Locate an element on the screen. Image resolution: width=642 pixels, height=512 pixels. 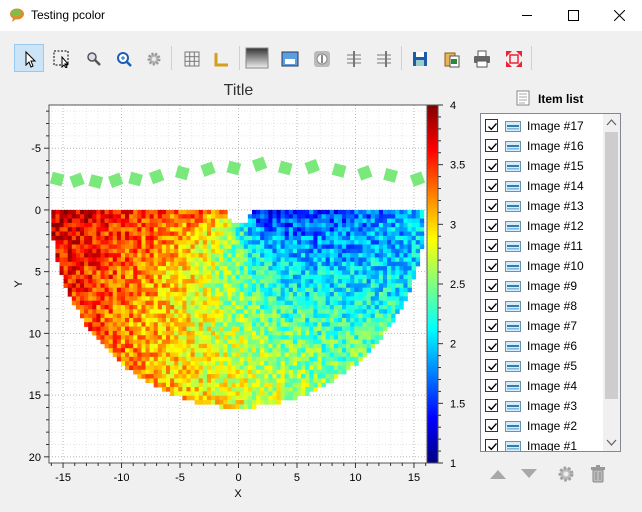
rect-zoom-button is located at coordinates (61, 58).